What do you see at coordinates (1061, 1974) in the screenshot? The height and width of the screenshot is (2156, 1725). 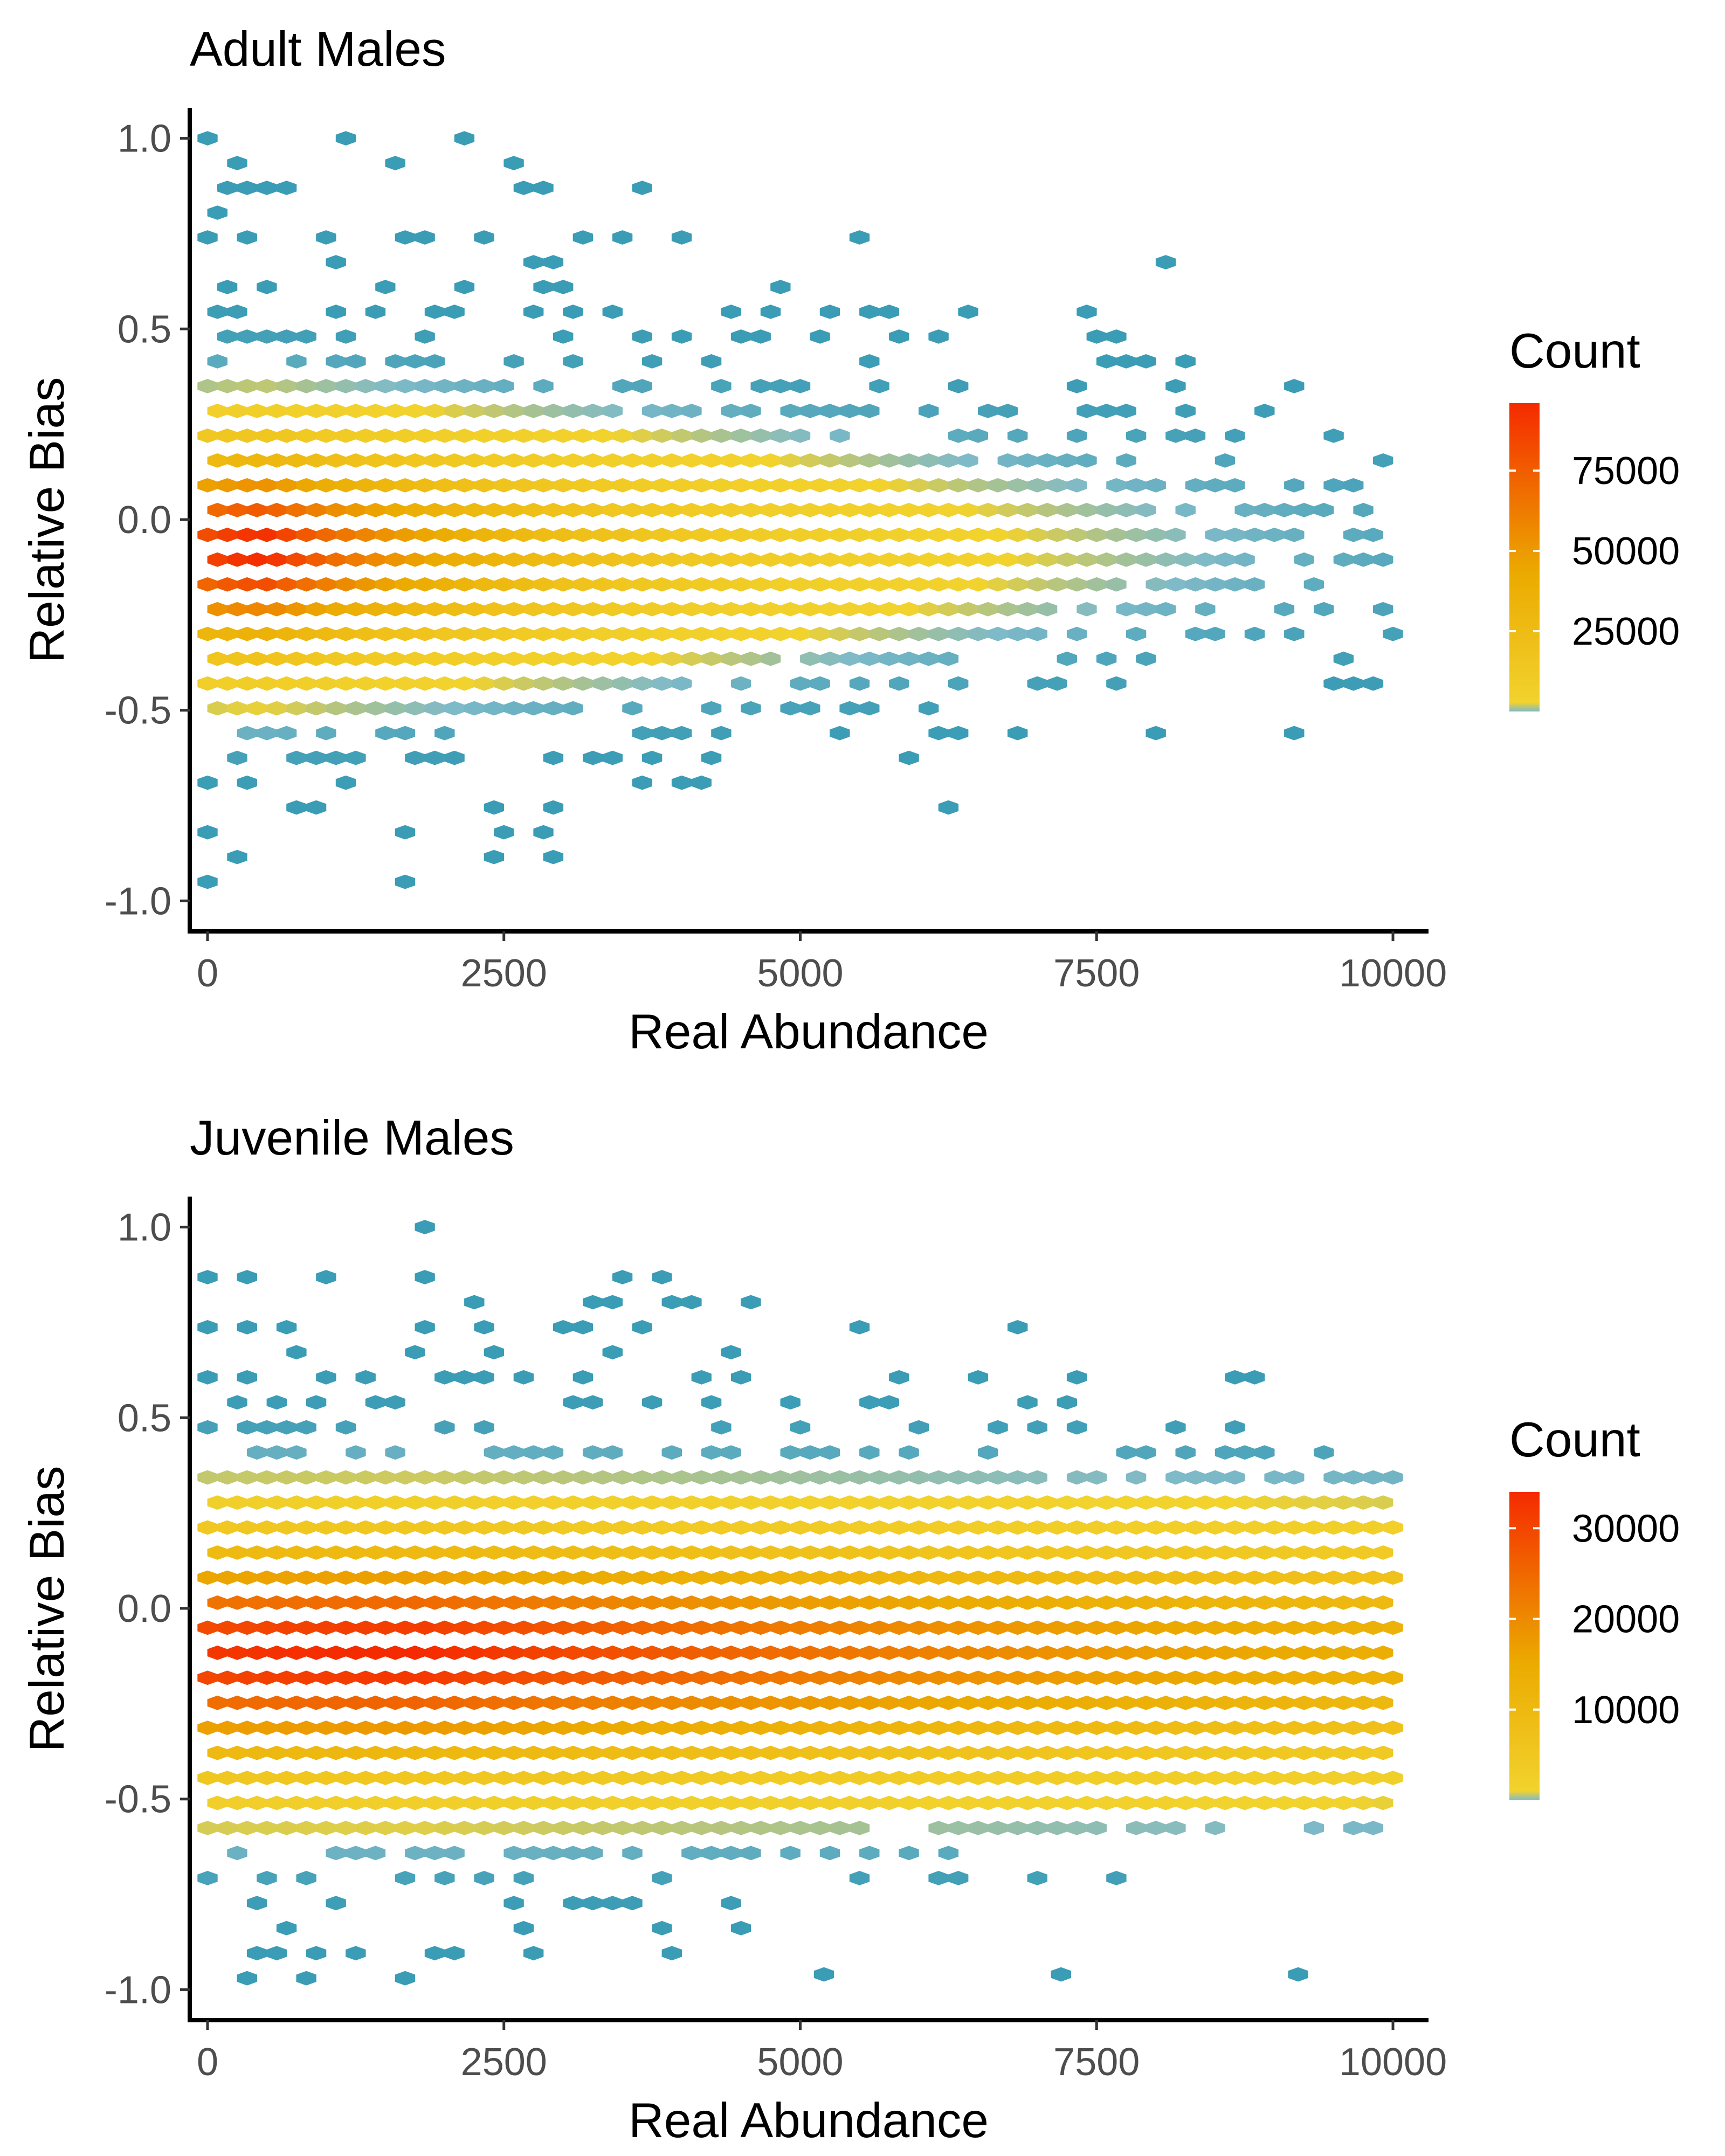 I see `hexbin-outlier` at bounding box center [1061, 1974].